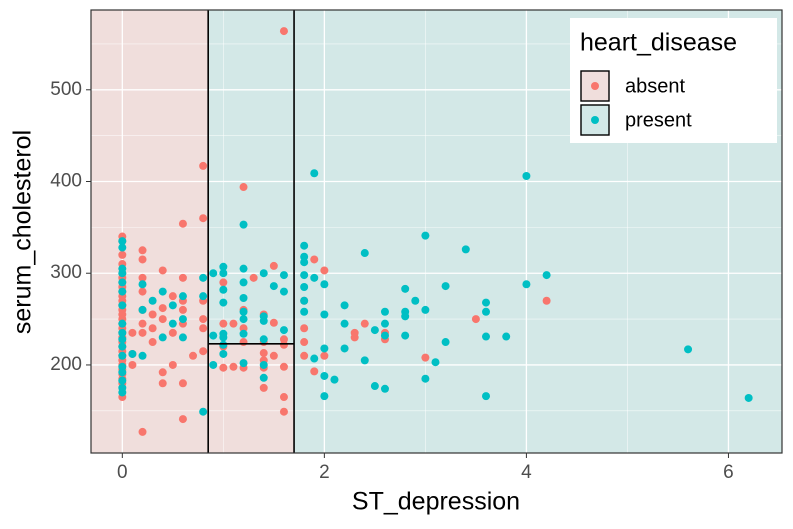 This screenshot has width=793, height=529. I want to click on y-tick-label: 500, so click(66, 89).